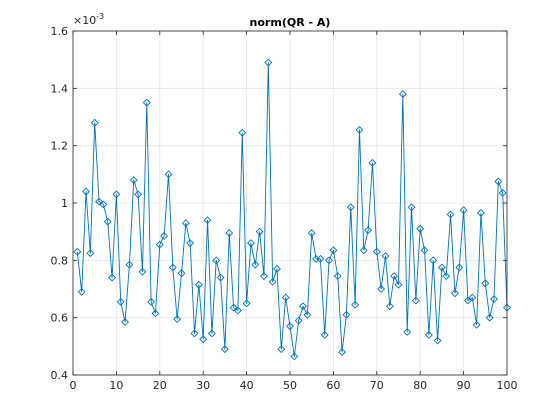  What do you see at coordinates (160, 385) in the screenshot?
I see `x-tick-label: 20` at bounding box center [160, 385].